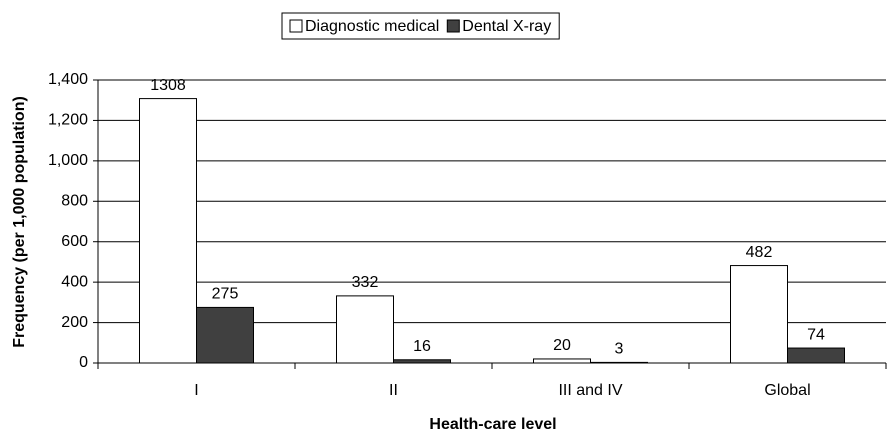 This screenshot has width=890, height=439. What do you see at coordinates (74, 281) in the screenshot?
I see `y-tick-label: 400` at bounding box center [74, 281].